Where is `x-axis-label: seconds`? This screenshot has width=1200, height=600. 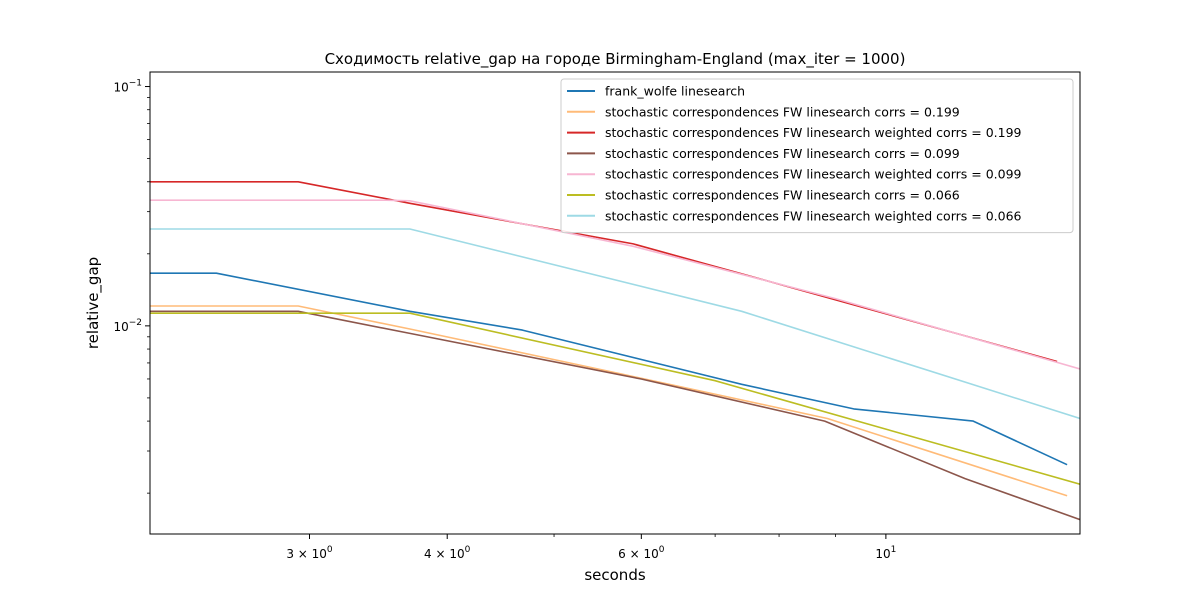
x-axis-label: seconds is located at coordinates (614, 575).